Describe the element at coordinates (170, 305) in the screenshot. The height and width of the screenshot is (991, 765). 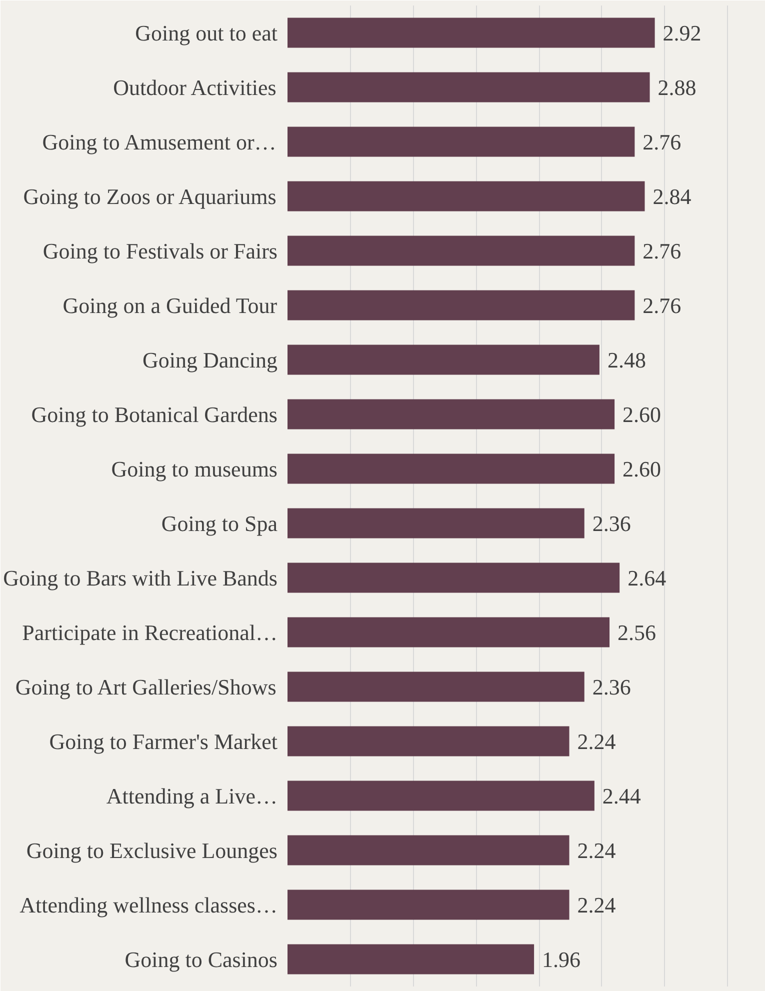
I see `y-tick-label: Going on a Guided Tour` at that location.